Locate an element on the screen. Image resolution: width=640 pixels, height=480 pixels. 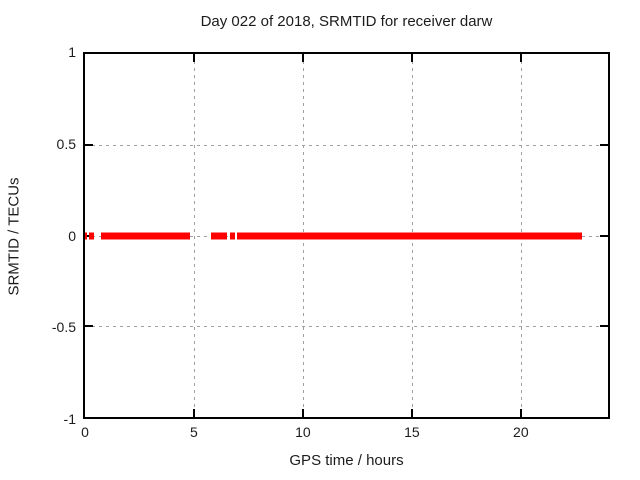
y-tick-label: -1 is located at coordinates (69, 419).